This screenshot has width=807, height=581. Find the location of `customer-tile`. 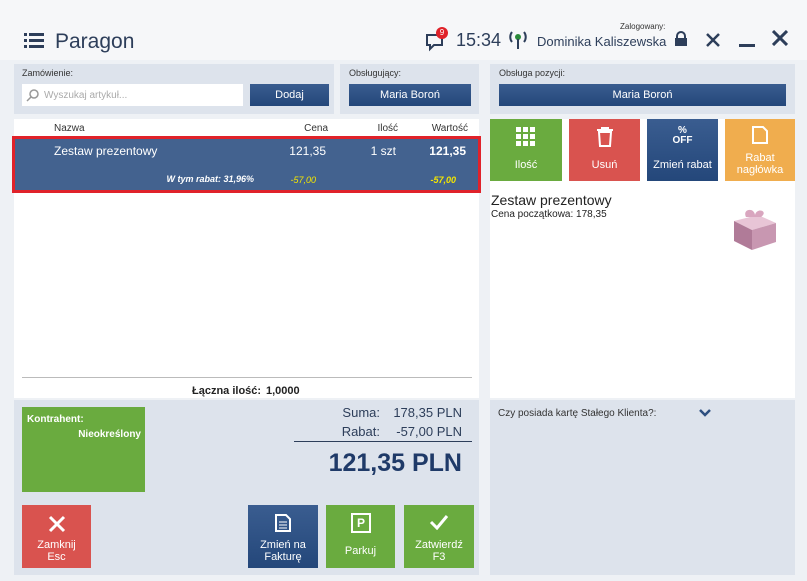

customer-tile is located at coordinates (83, 449).